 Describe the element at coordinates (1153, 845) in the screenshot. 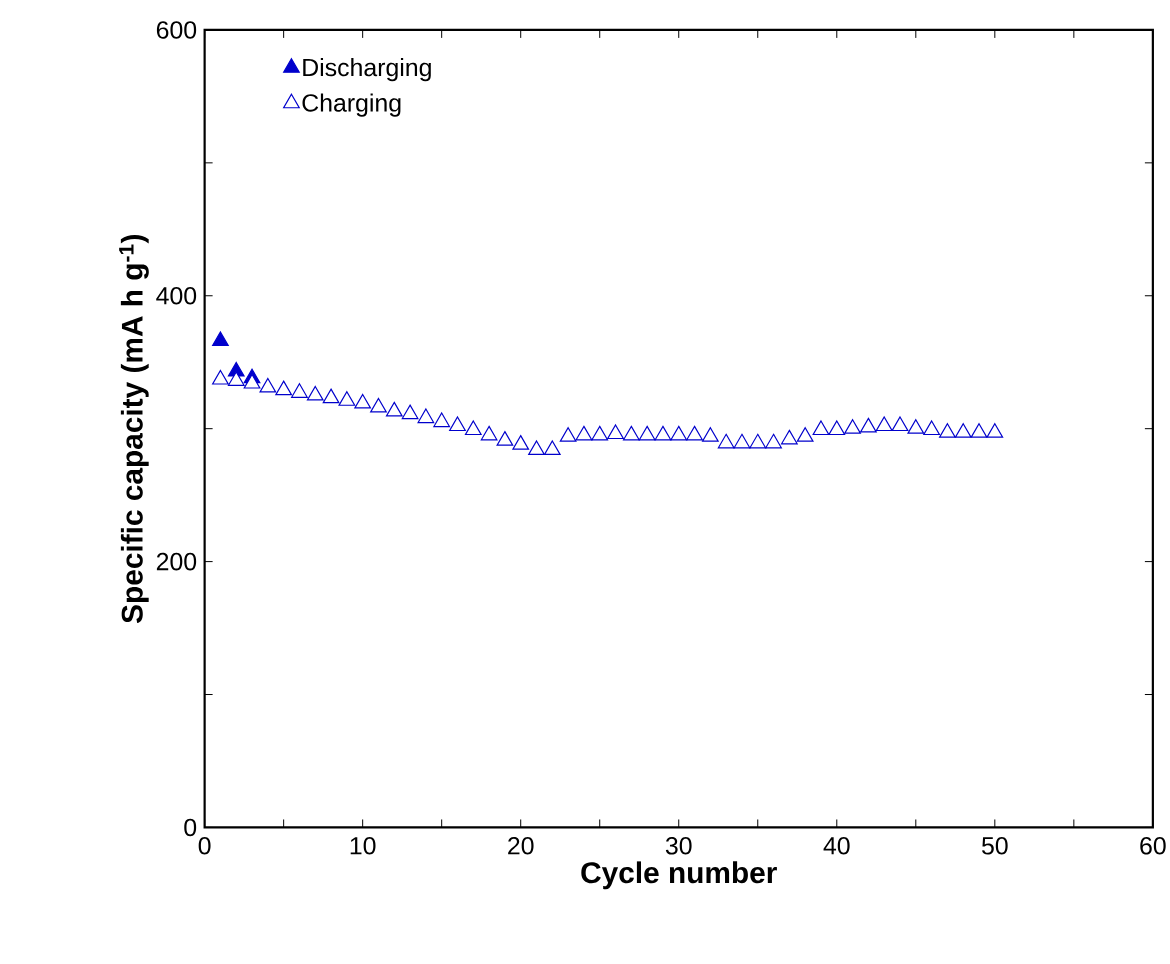

I see `x-tick-label: 60` at that location.